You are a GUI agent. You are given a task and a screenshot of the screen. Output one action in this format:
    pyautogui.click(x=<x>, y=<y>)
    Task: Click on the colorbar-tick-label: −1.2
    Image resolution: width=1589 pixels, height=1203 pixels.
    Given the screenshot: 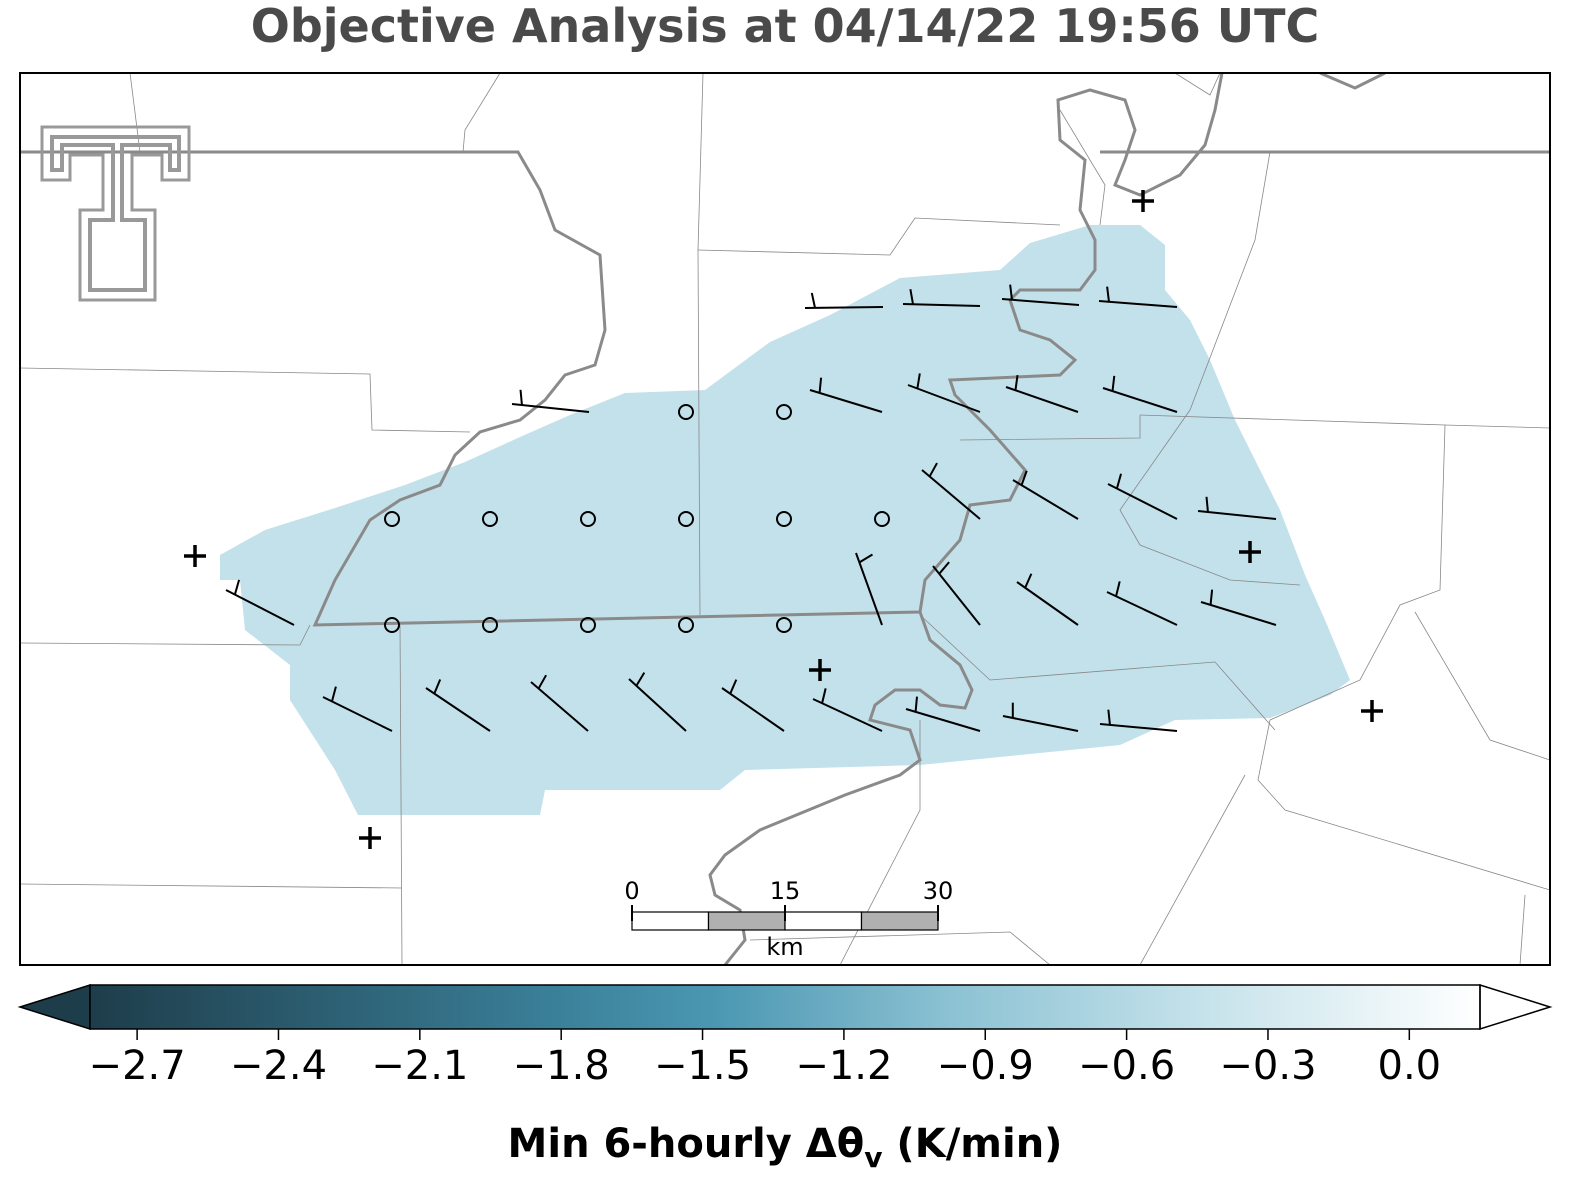 What is the action you would take?
    pyautogui.click(x=843, y=1066)
    